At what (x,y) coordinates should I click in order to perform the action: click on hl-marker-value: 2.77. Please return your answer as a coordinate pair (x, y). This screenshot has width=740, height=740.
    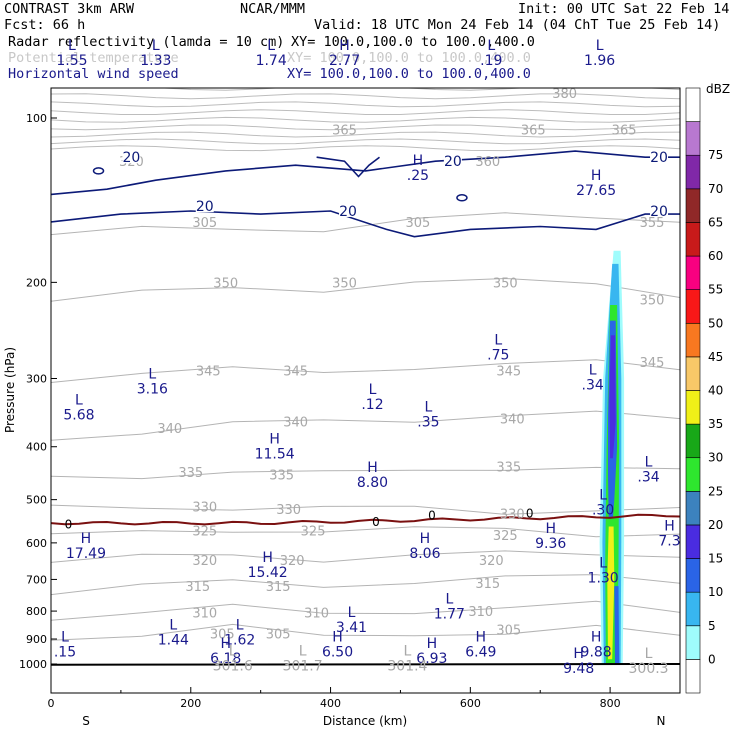
    Looking at the image, I should click on (344, 61).